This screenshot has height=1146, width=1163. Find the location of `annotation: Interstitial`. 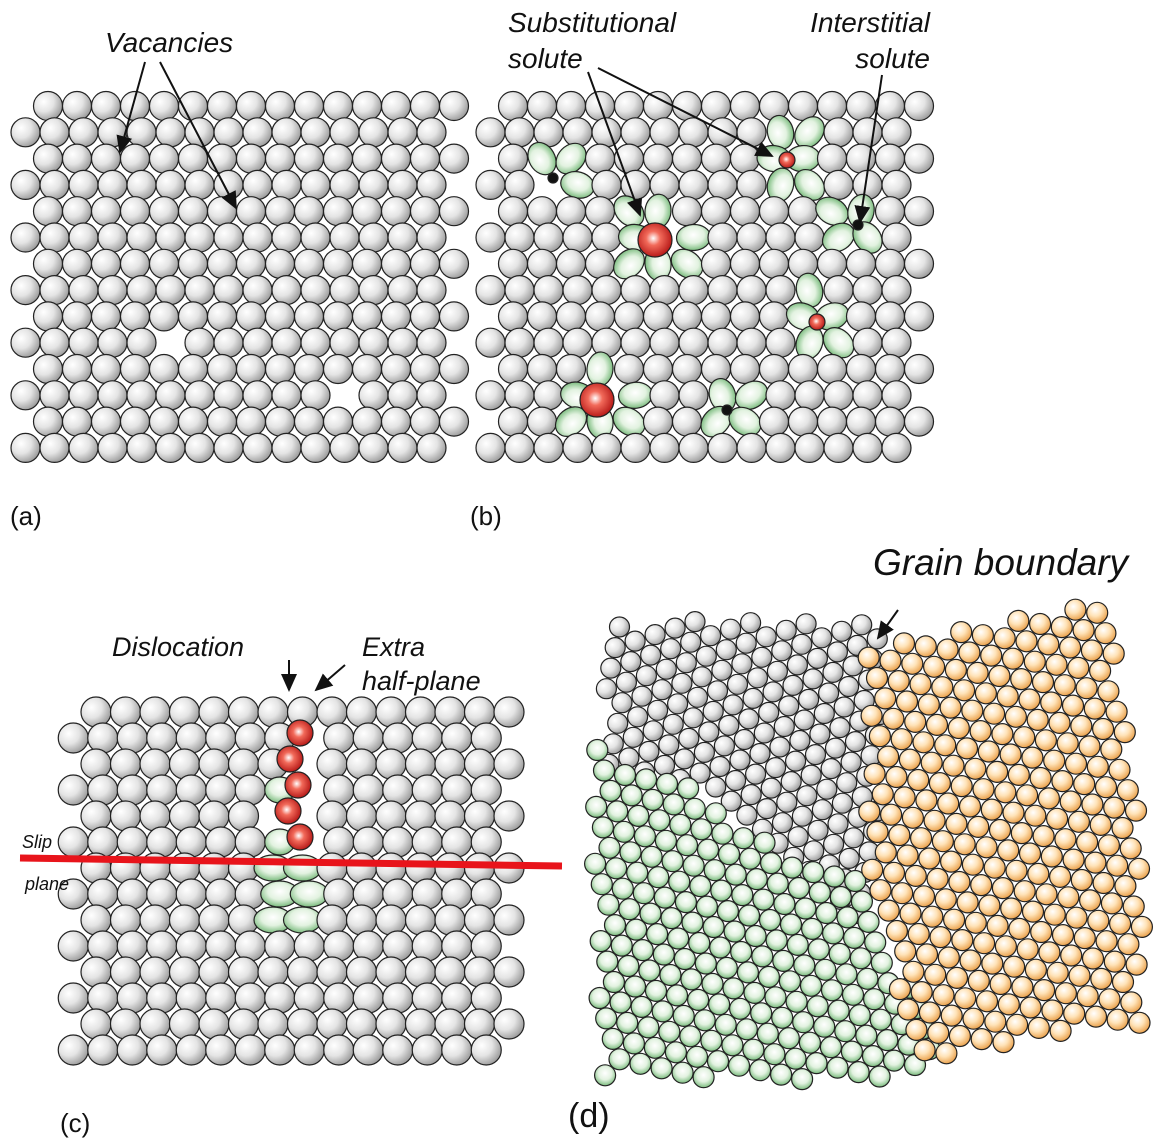

annotation: Interstitial is located at coordinates (870, 22).